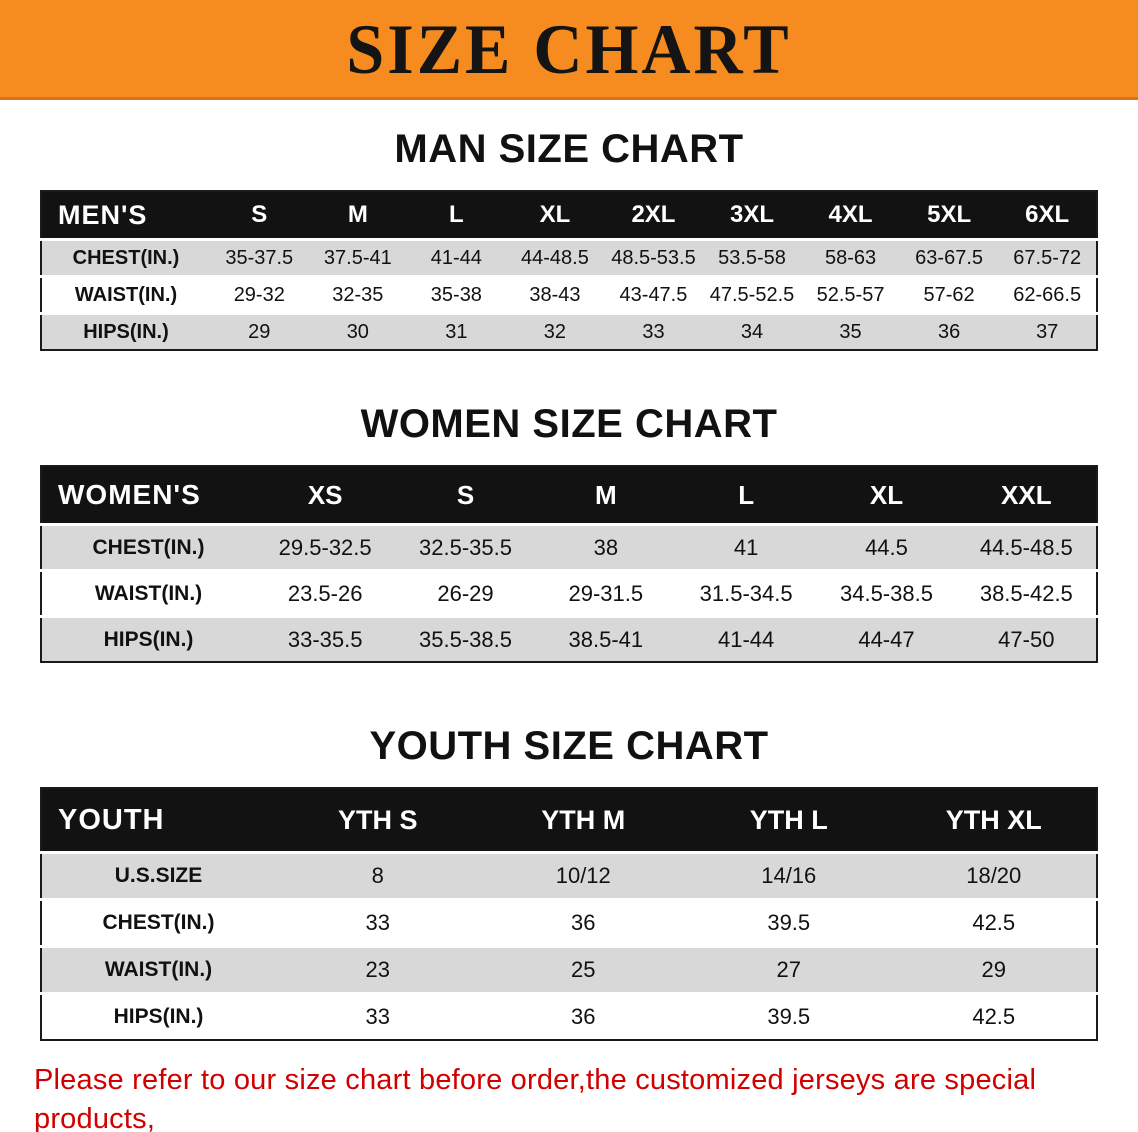  What do you see at coordinates (569, 48) in the screenshot?
I see `page-title: SIZE CHART` at bounding box center [569, 48].